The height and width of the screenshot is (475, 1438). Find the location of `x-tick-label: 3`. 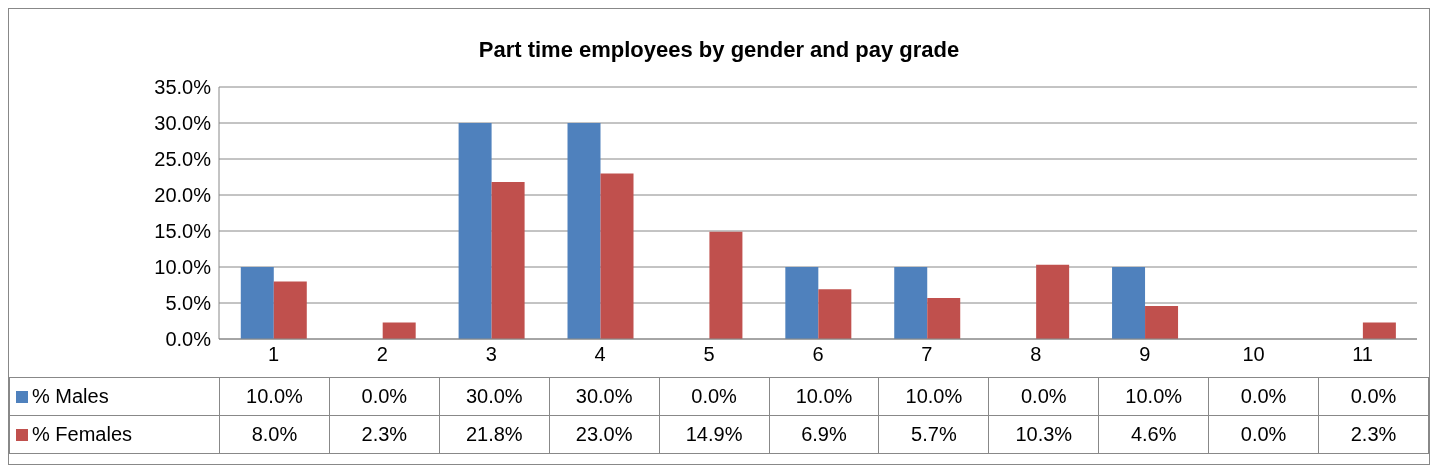

x-tick-label: 3 is located at coordinates (491, 354).